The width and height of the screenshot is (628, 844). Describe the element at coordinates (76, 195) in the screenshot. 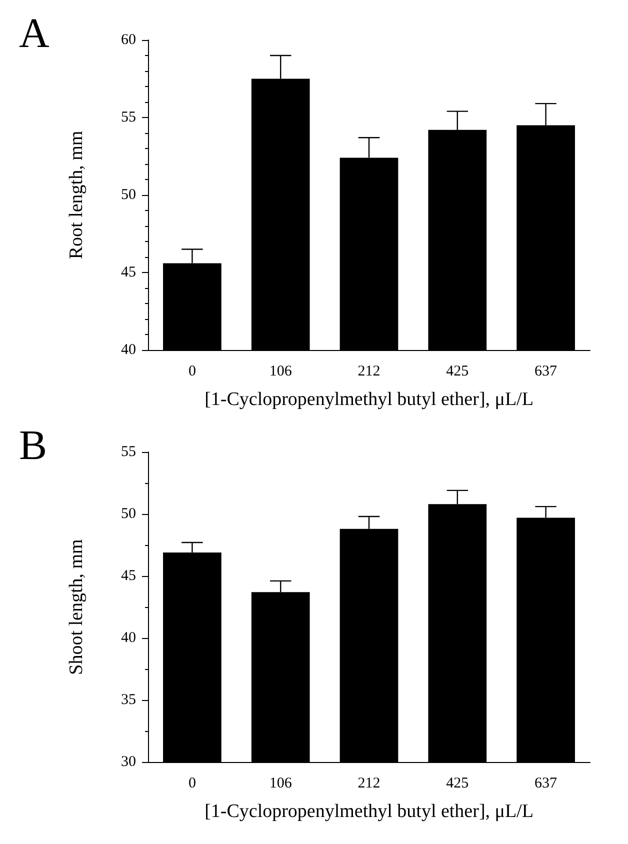

I see `y-axis-title: Root length, mm` at that location.